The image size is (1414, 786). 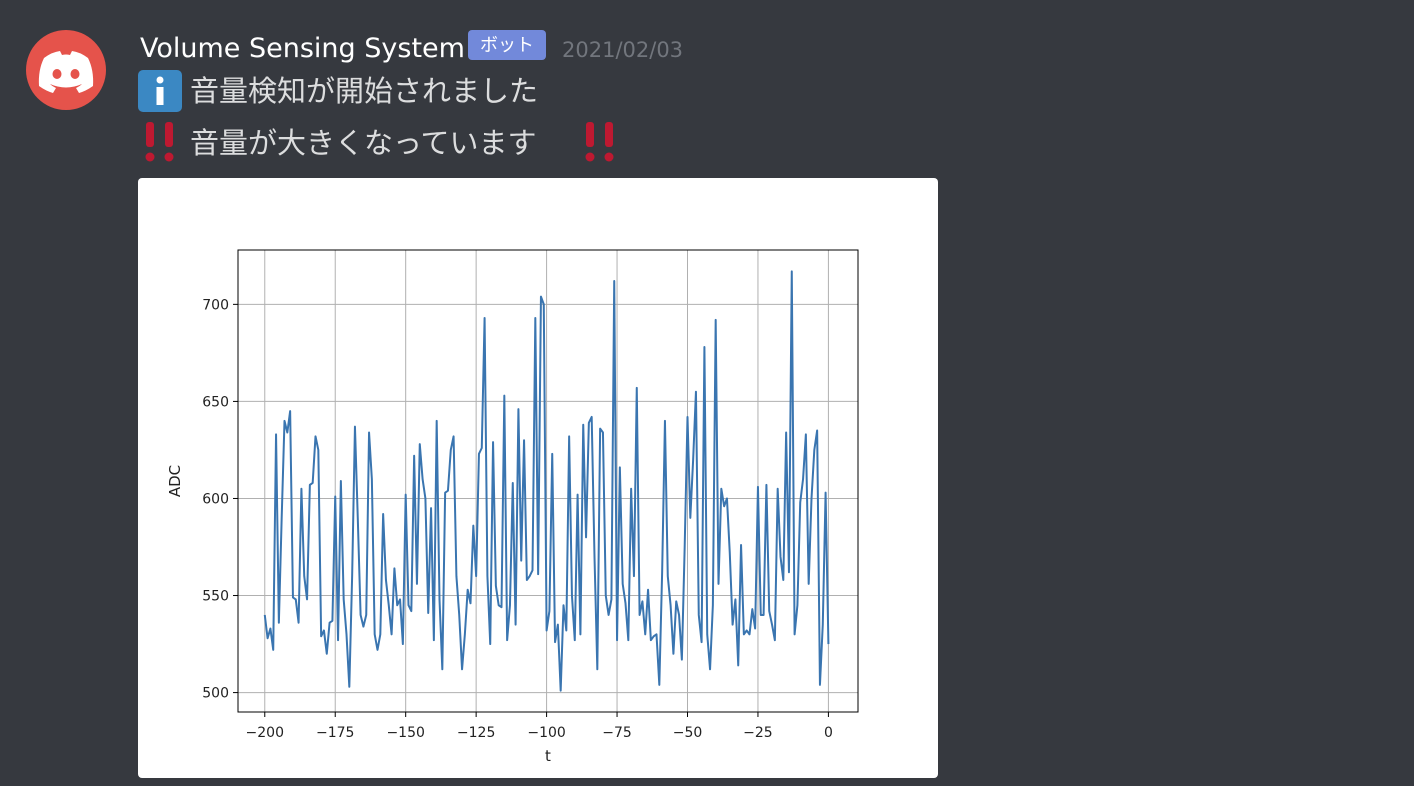 What do you see at coordinates (215, 597) in the screenshot?
I see `y-tick-label: 550` at bounding box center [215, 597].